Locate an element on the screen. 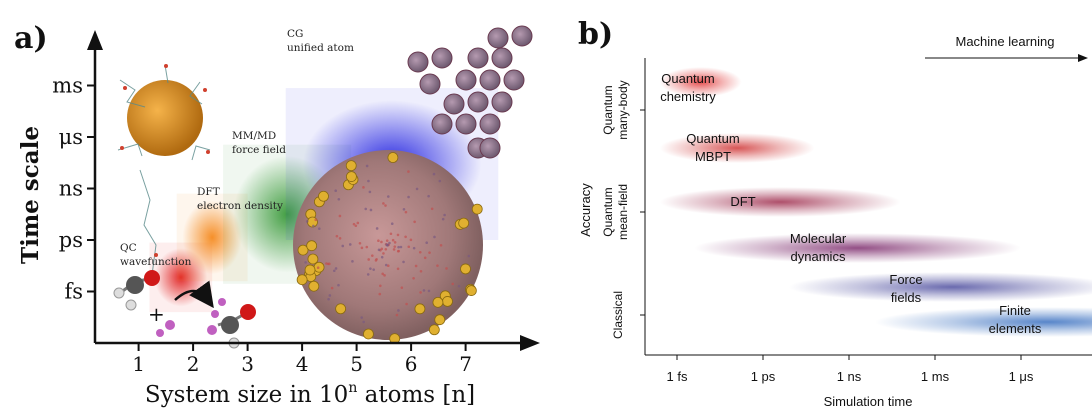  panel-a-y-tick-label-4: μs is located at coordinates (71, 137).